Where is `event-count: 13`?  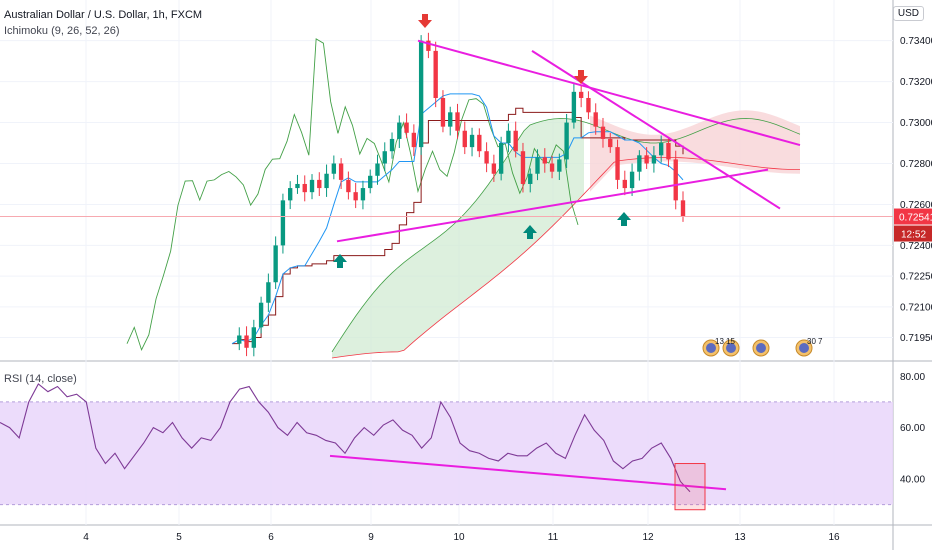 event-count: 13 is located at coordinates (719, 341).